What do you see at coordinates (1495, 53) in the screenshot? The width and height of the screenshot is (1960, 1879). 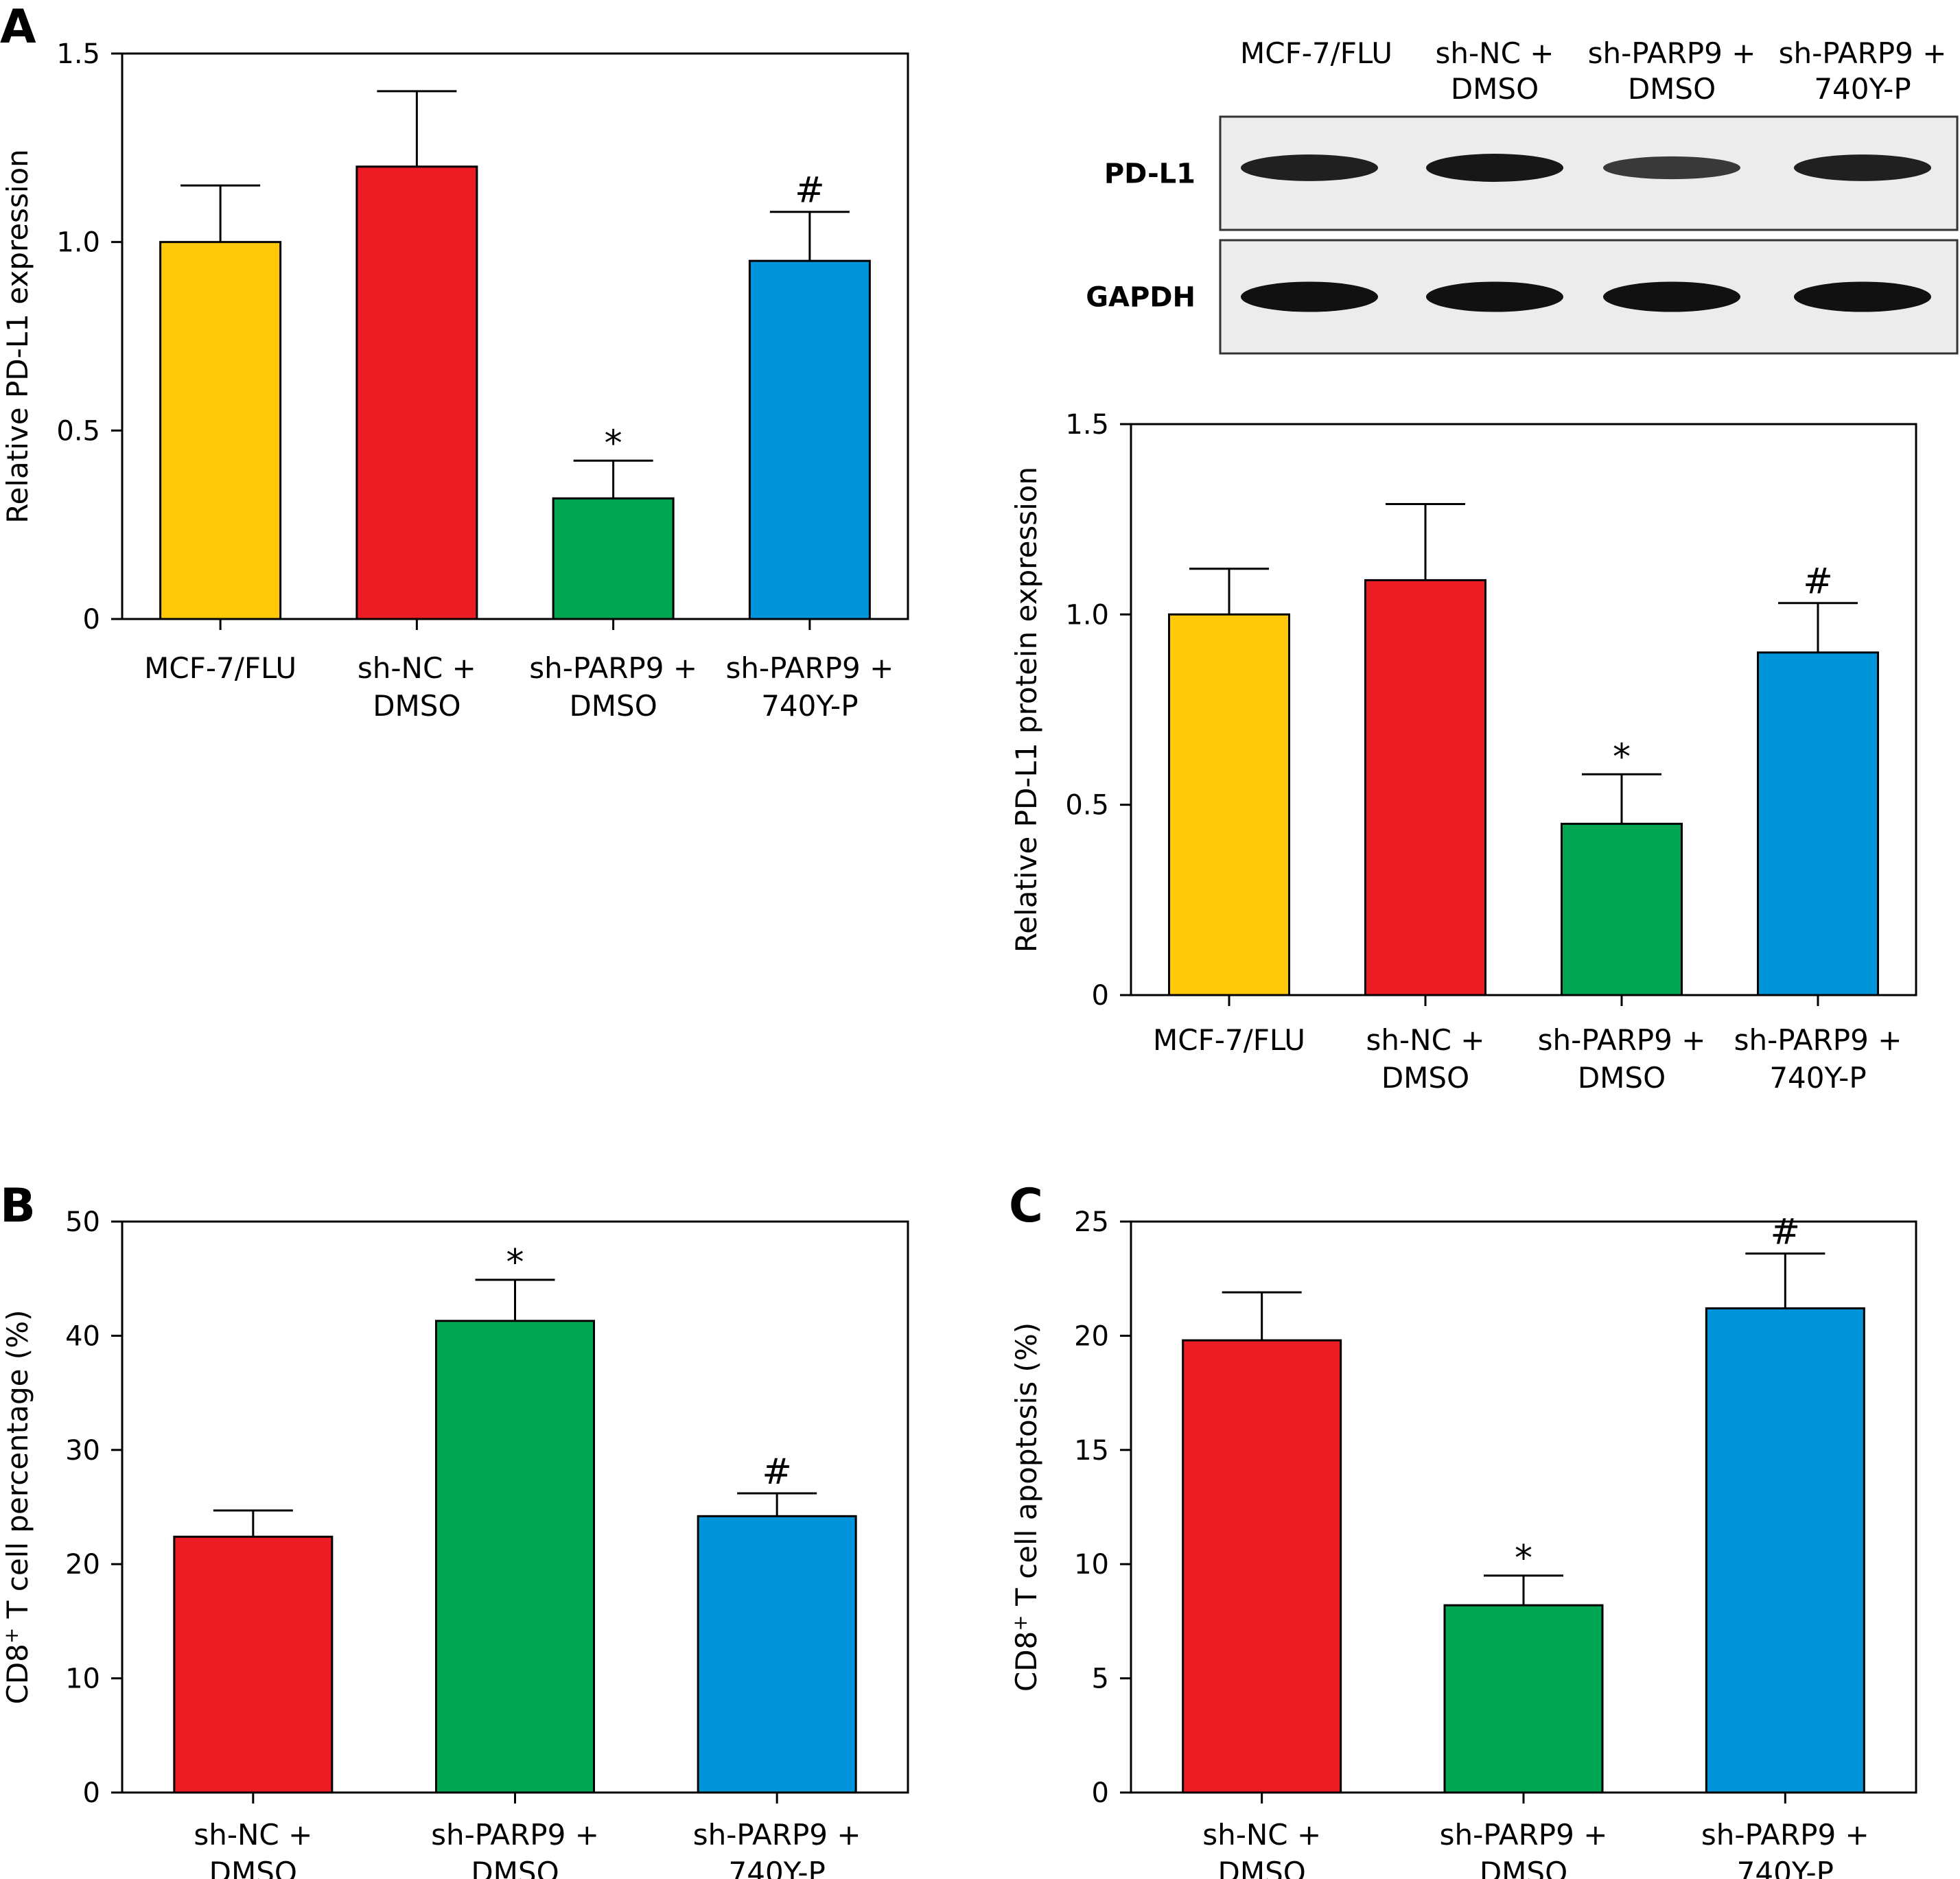 I see `blot-lane-label: sh-NC +` at bounding box center [1495, 53].